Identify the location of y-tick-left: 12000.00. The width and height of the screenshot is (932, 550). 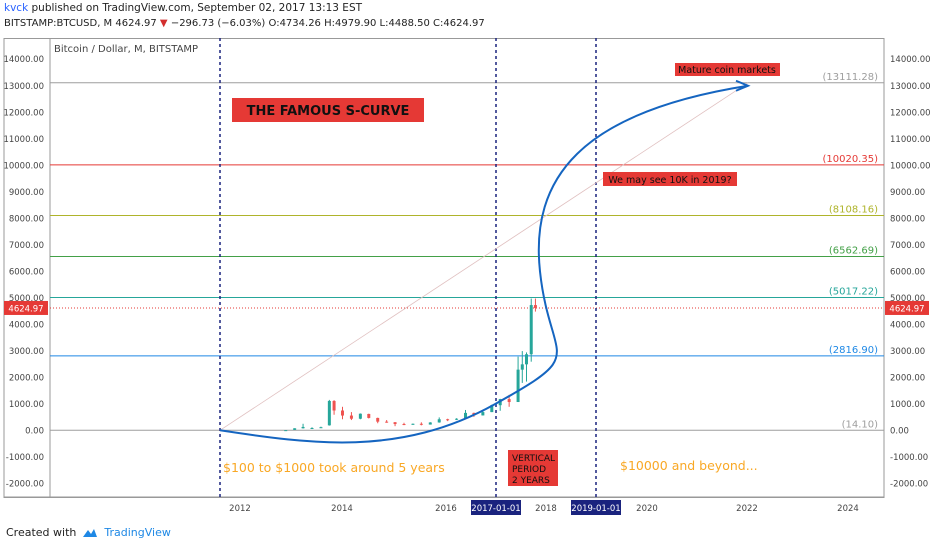
(23, 113).